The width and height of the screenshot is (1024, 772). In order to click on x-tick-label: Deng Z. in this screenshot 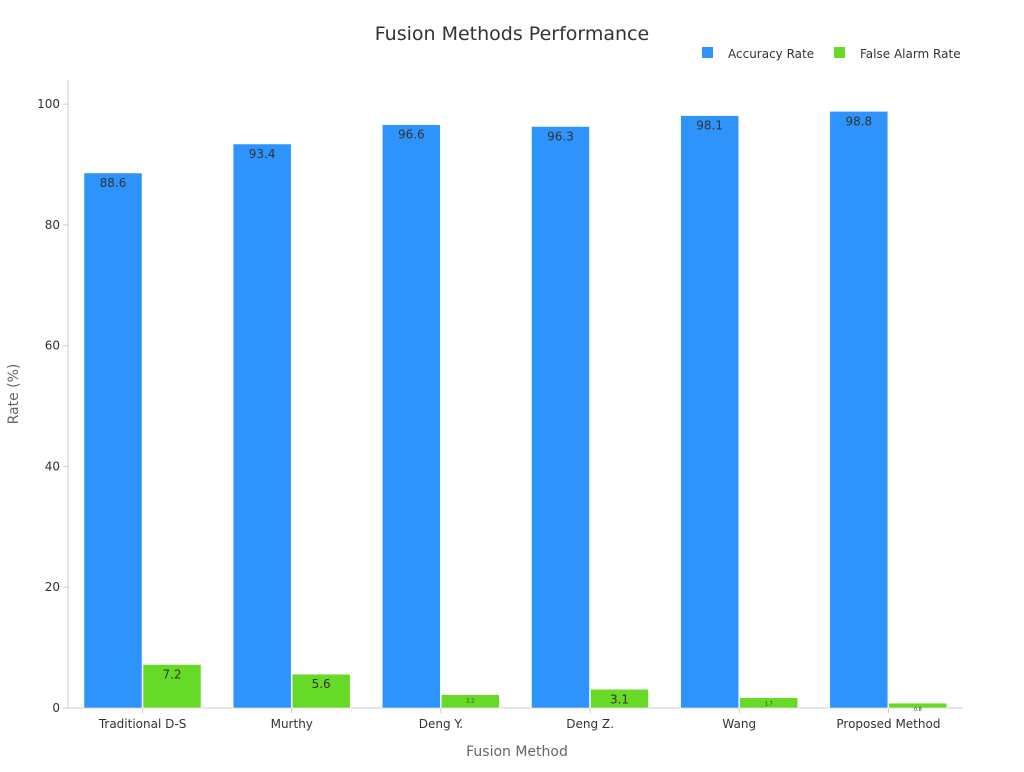, I will do `click(590, 724)`.